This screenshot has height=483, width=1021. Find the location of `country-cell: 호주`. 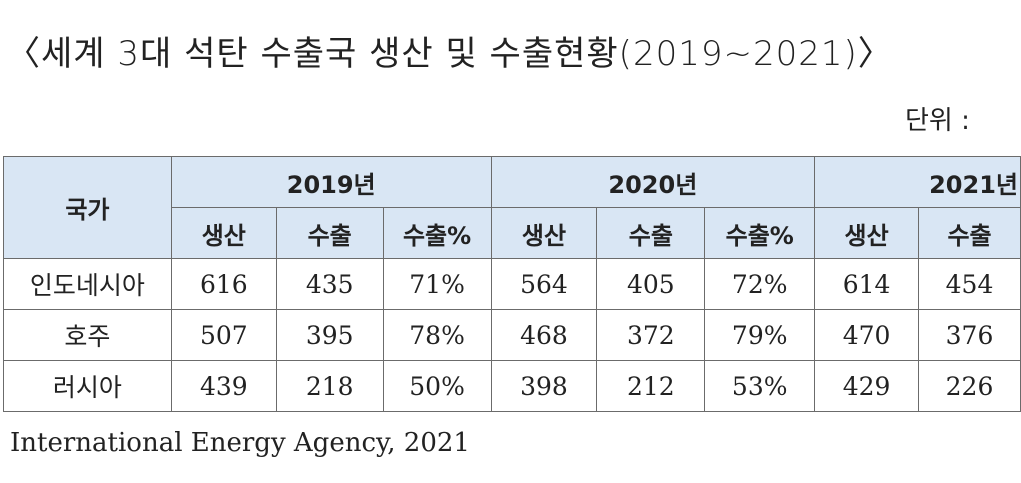

country-cell: 호주 is located at coordinates (87, 335).